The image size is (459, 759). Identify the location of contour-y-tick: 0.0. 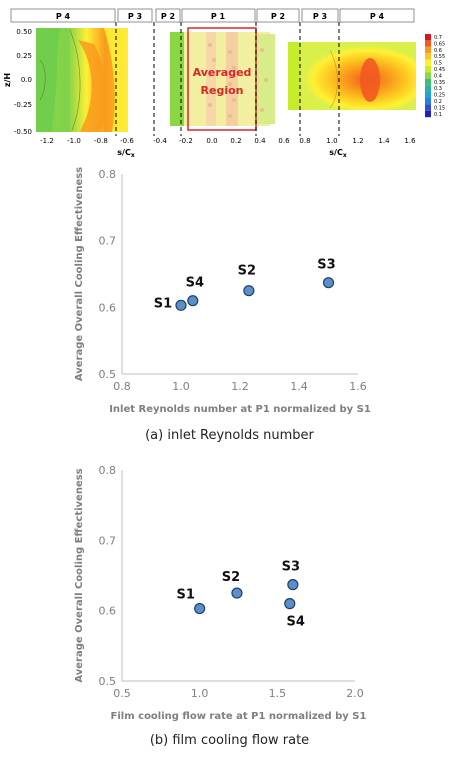
(26, 80).